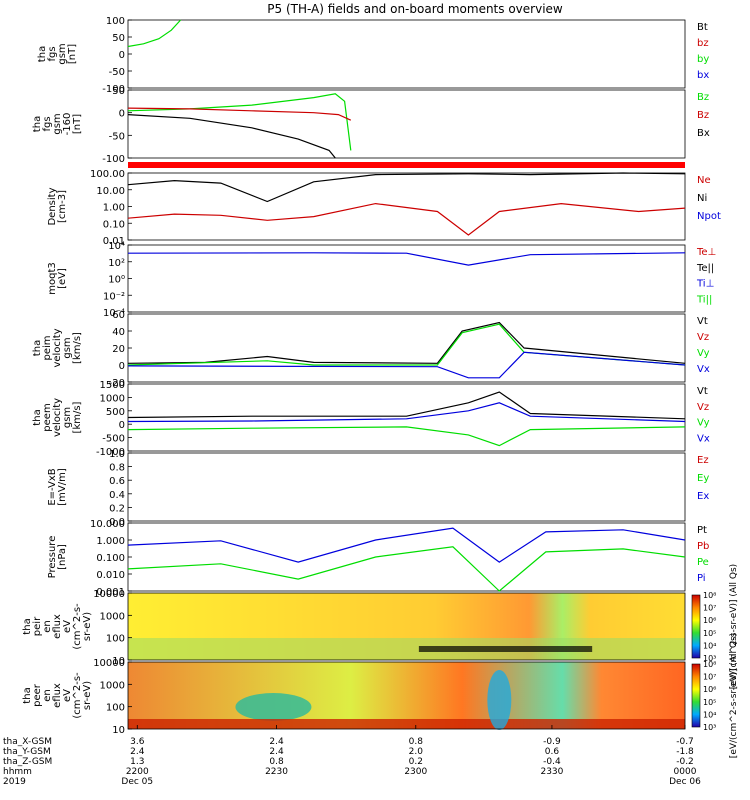 The width and height of the screenshot is (750, 800). What do you see at coordinates (117, 454) in the screenshot?
I see `y-tick-label: 1.0` at bounding box center [117, 454].